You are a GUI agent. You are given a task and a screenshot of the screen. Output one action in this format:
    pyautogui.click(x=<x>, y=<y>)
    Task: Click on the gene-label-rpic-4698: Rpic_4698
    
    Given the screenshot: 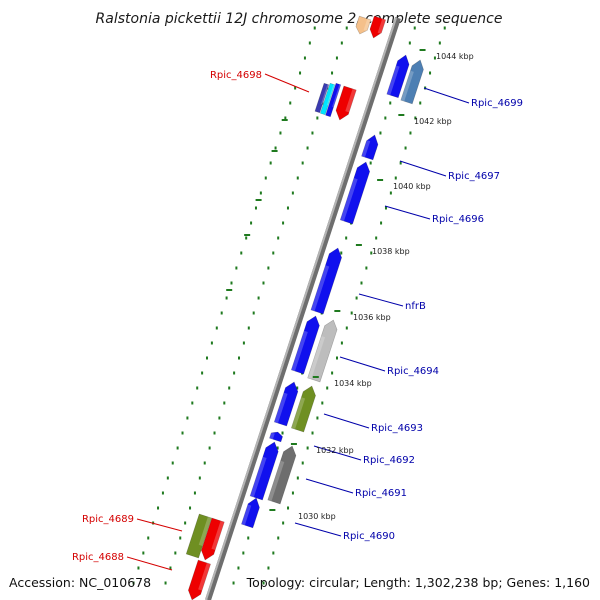 What is the action you would take?
    pyautogui.click(x=236, y=75)
    